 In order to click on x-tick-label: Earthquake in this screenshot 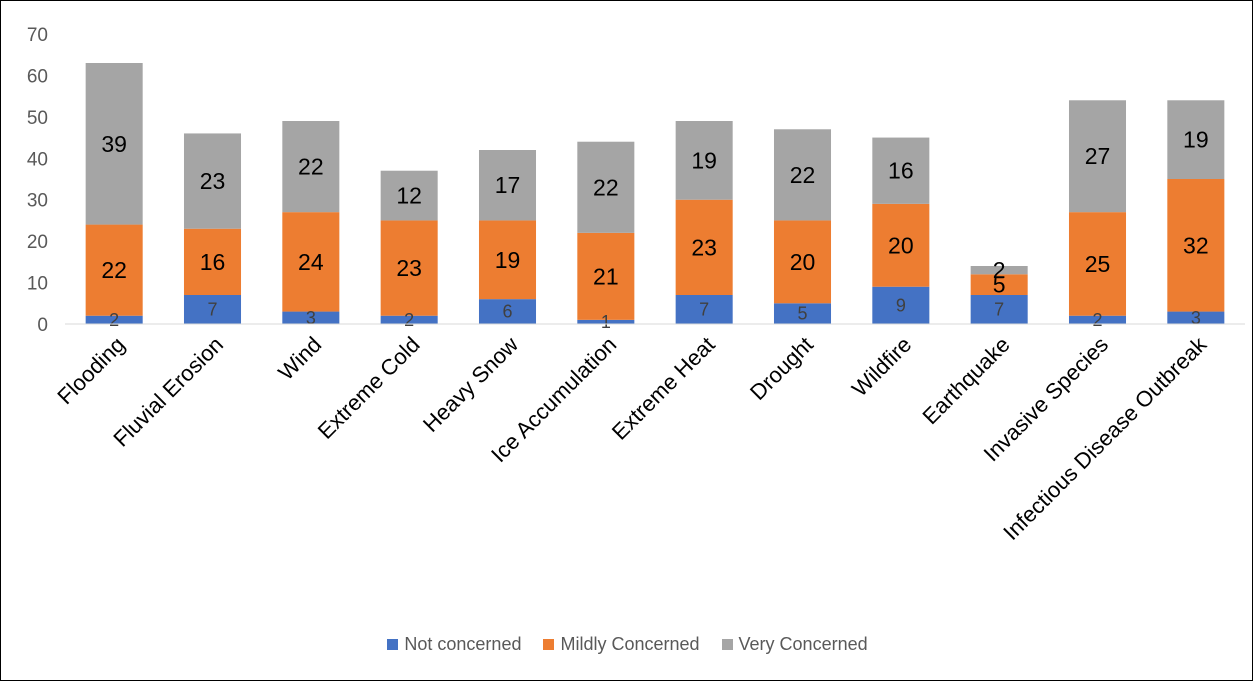, I will do `click(965, 380)`.